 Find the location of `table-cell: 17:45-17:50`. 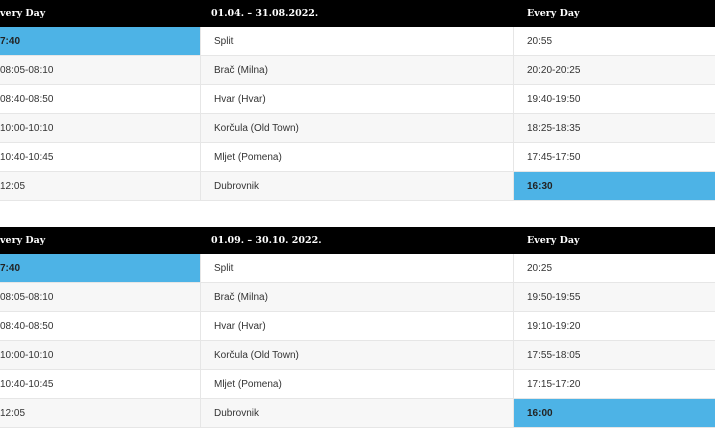

table-cell: 17:45-17:50 is located at coordinates (554, 157).